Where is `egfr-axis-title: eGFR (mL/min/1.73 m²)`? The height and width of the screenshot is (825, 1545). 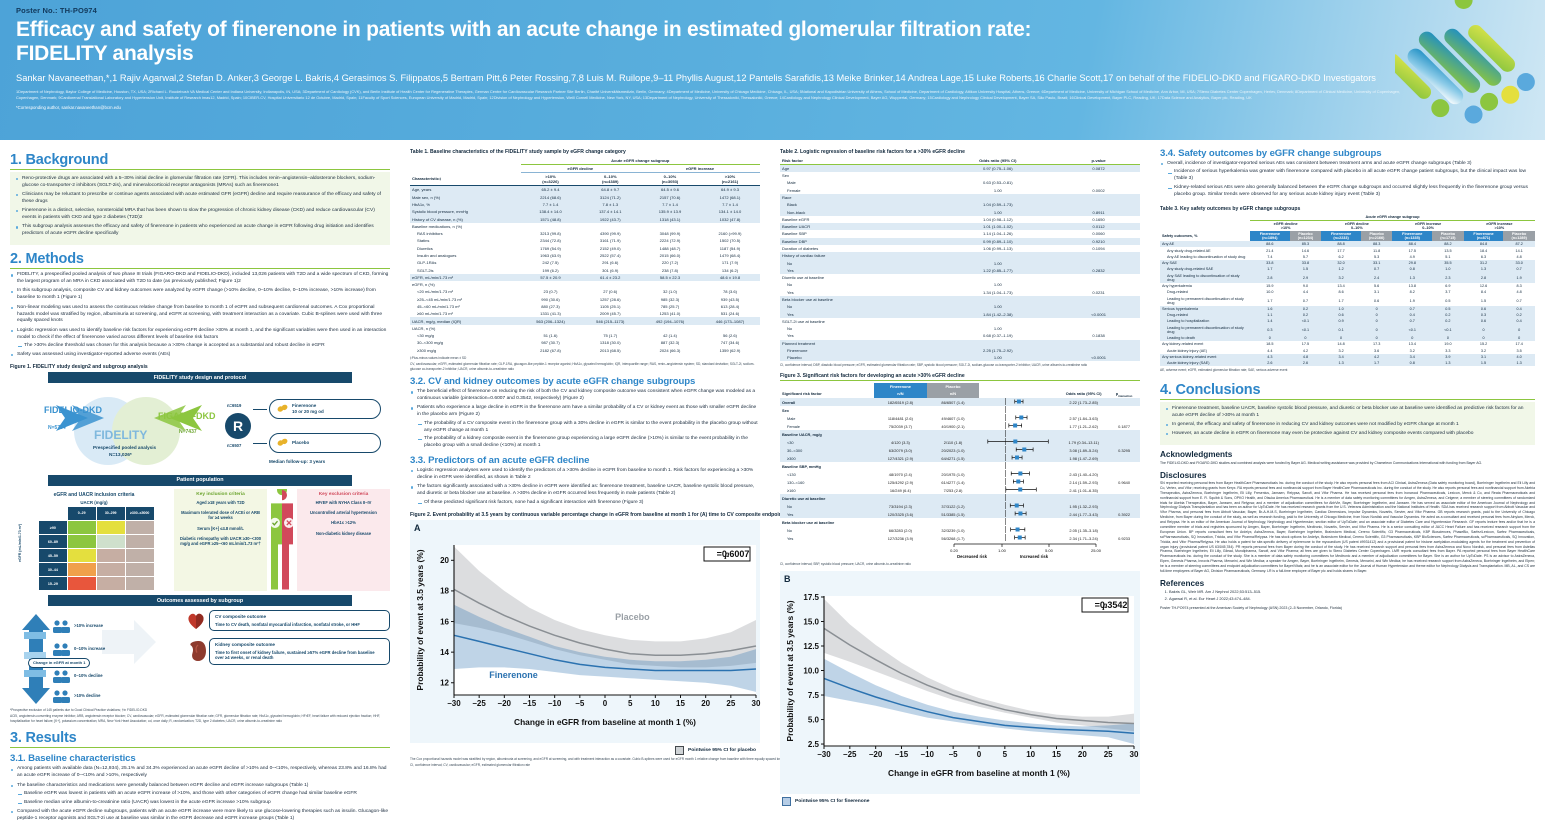
egfr-axis-title: eGFR (mL/min/1.73 m²) is located at coordinates (20, 542).